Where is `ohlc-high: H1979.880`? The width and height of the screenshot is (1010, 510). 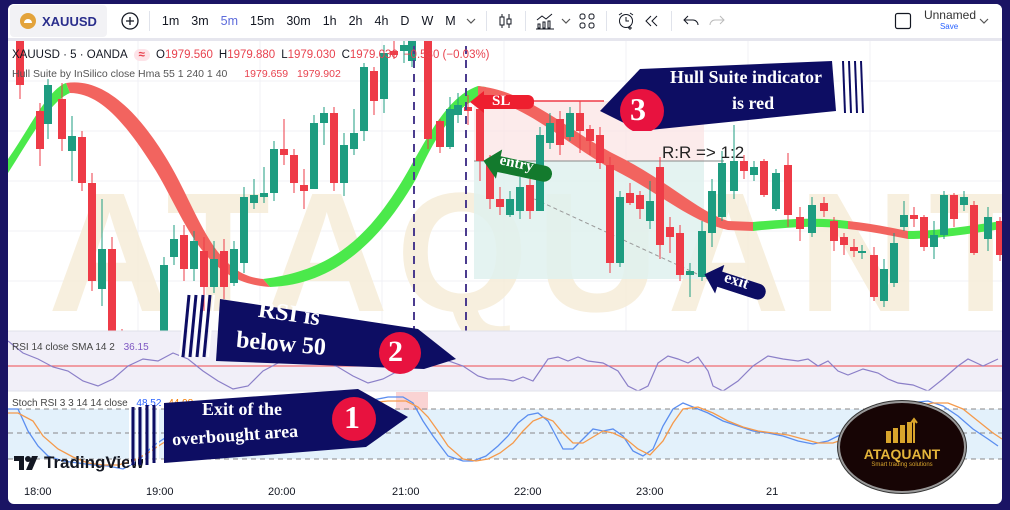 ohlc-high: H1979.880 is located at coordinates (247, 55).